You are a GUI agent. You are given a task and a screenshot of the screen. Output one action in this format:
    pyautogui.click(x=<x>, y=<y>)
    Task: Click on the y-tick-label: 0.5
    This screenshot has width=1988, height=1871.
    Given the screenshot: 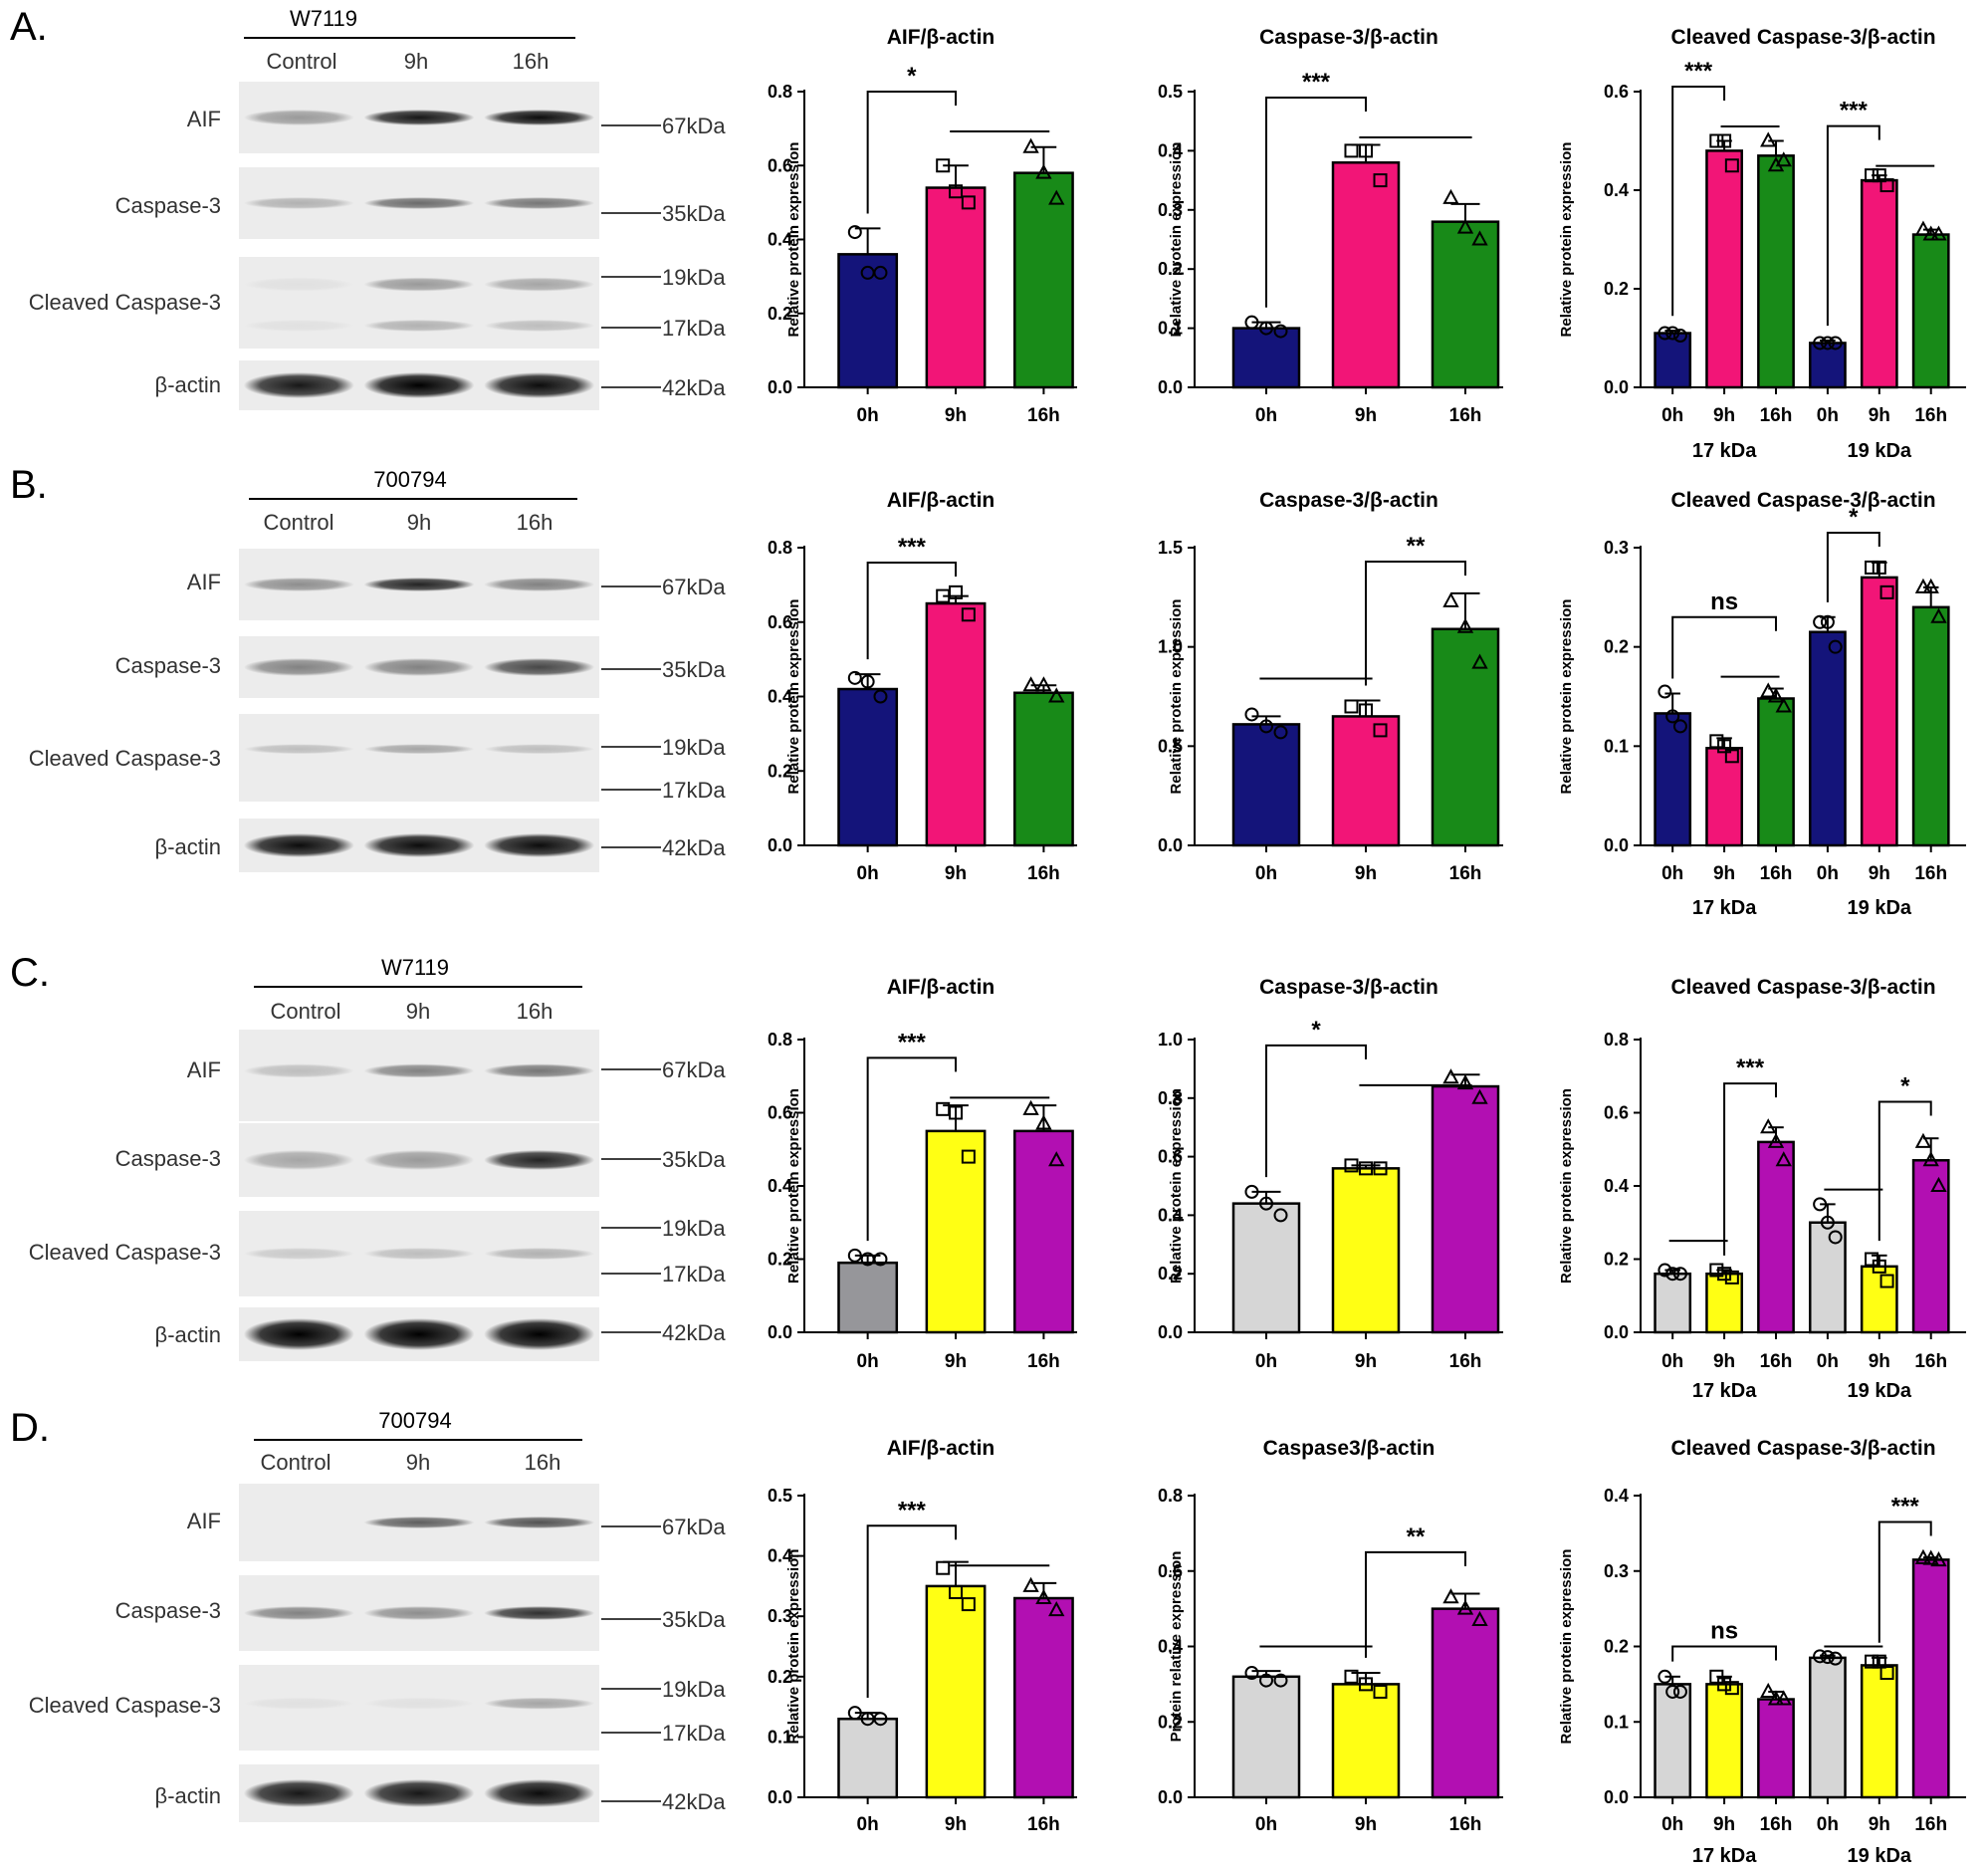 What is the action you would take?
    pyautogui.click(x=1170, y=746)
    